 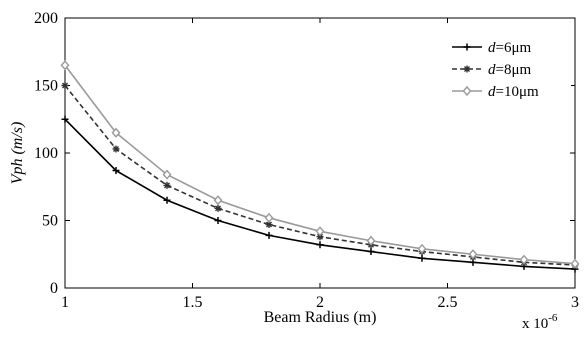 I want to click on x-multiplier-label: x 10-6, so click(x=540, y=322).